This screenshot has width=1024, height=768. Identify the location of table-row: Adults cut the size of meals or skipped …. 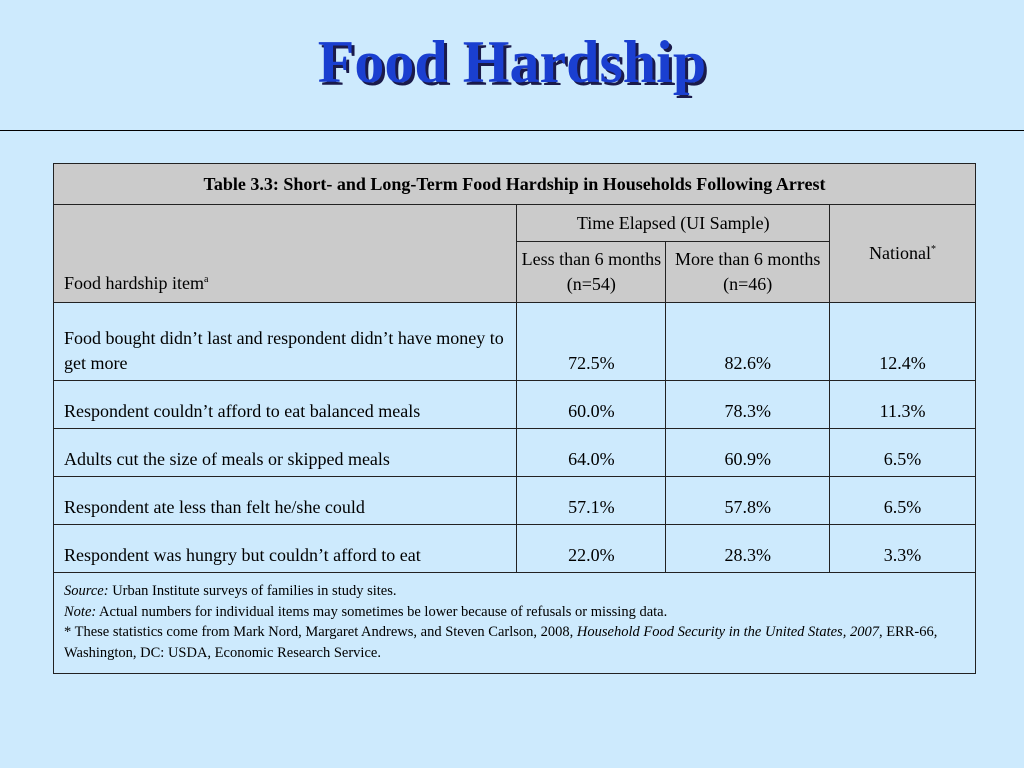
(514, 452).